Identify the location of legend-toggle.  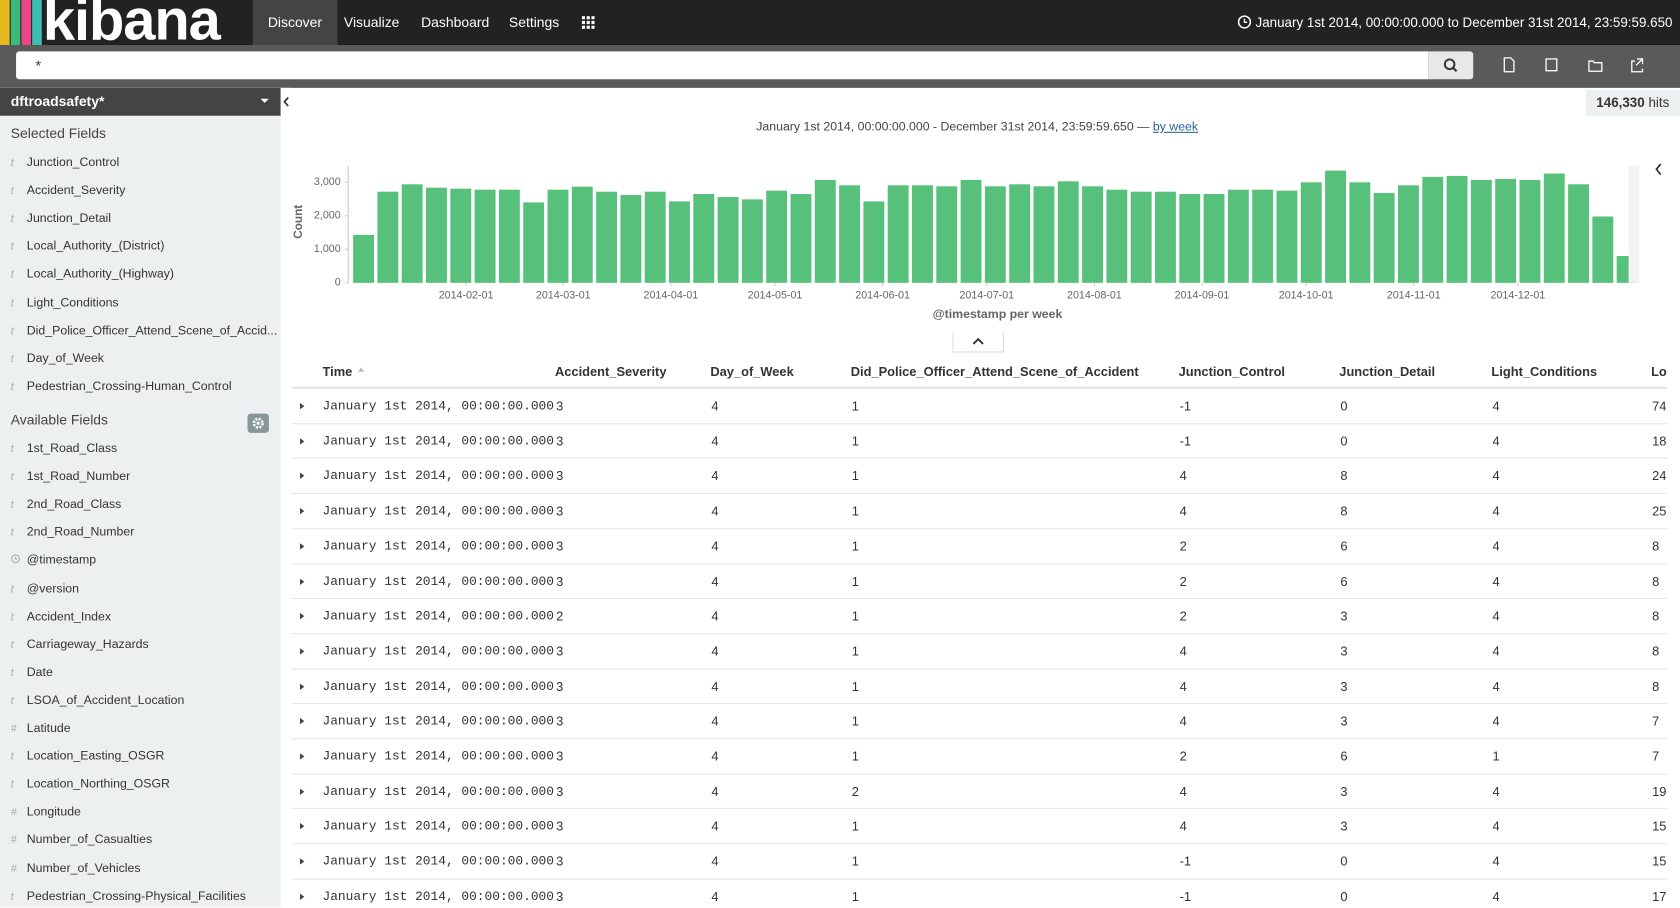
(1658, 169).